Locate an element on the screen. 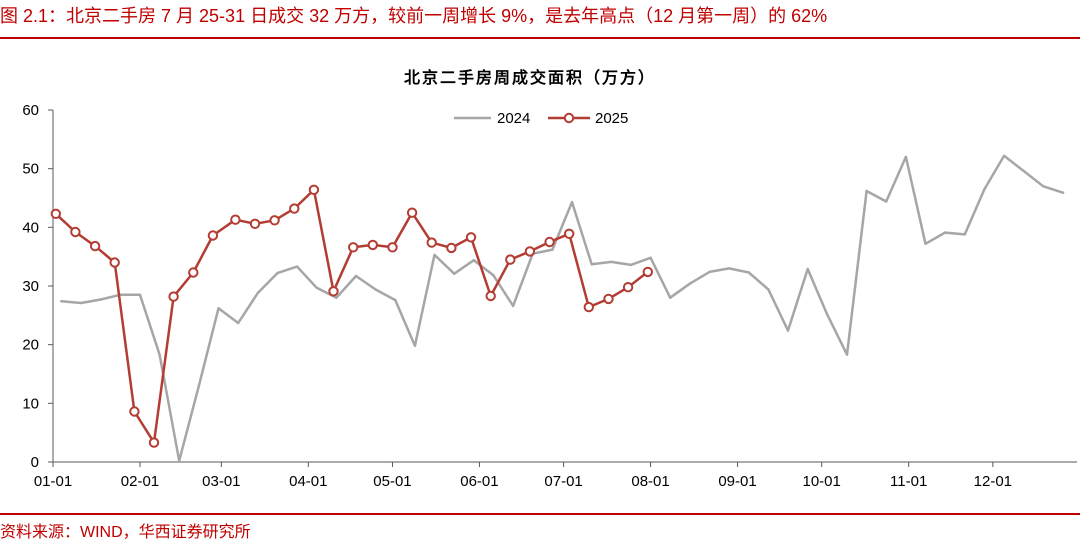 Image resolution: width=1080 pixels, height=544 pixels. x-tick-label: 09-01 is located at coordinates (737, 481).